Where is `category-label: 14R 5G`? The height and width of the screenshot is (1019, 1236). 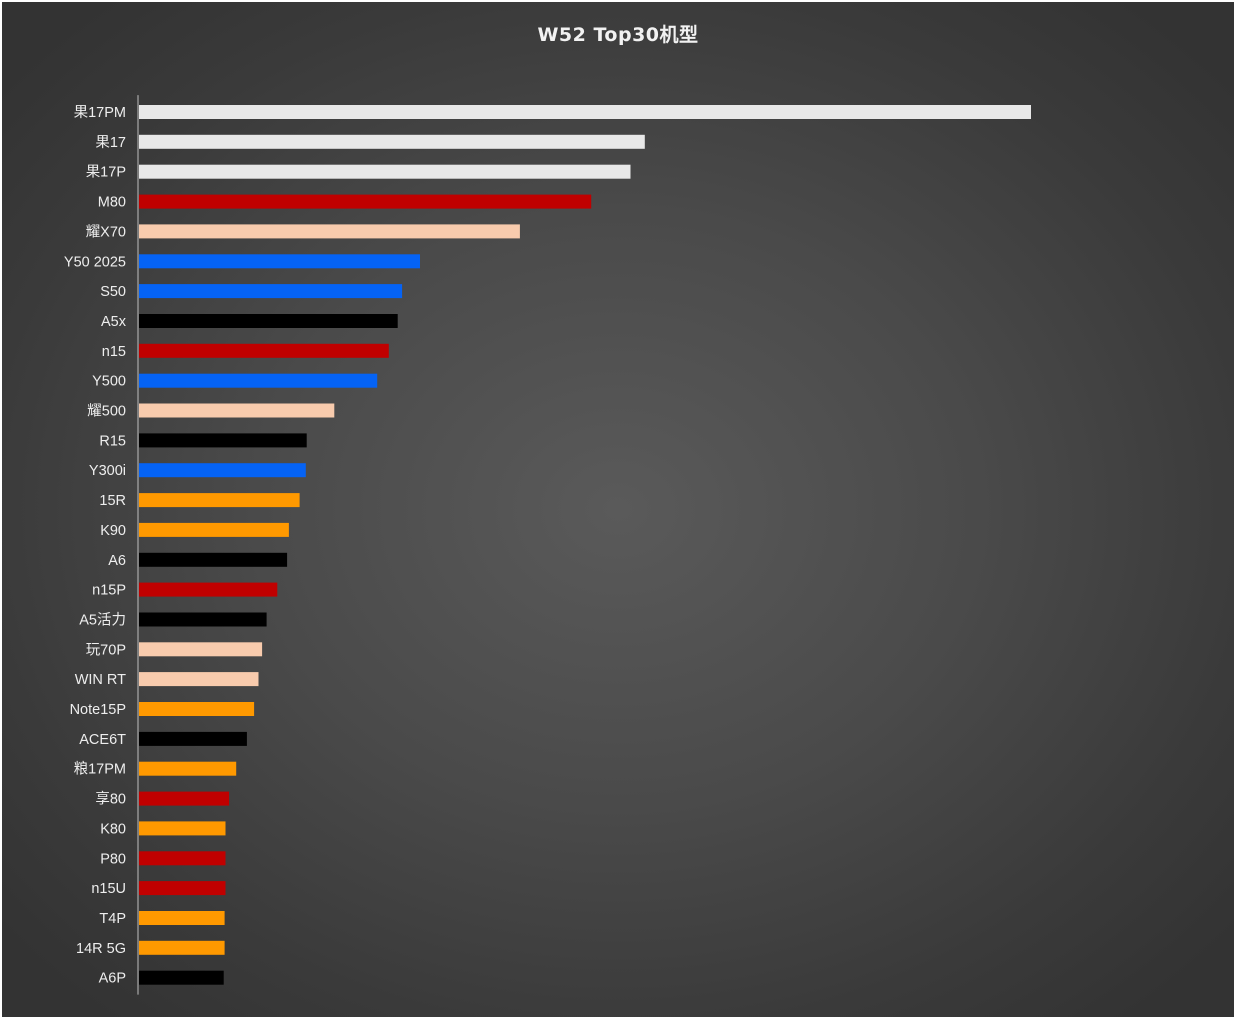
category-label: 14R 5G is located at coordinates (101, 949).